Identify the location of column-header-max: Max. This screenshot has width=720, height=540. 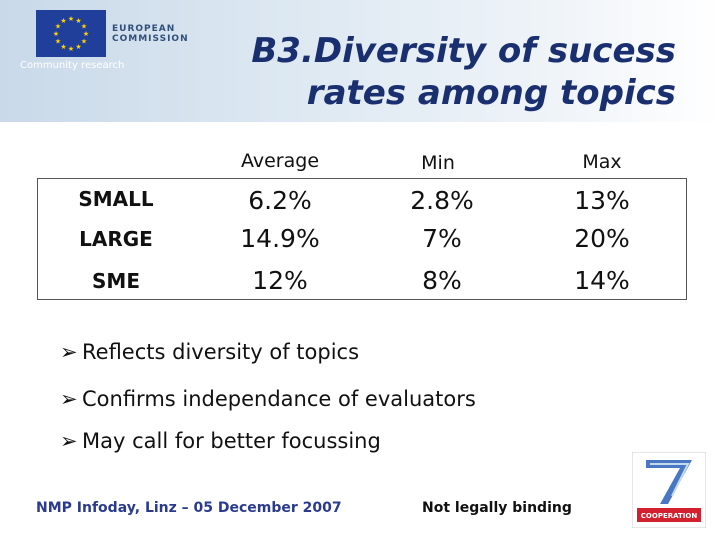
(602, 162).